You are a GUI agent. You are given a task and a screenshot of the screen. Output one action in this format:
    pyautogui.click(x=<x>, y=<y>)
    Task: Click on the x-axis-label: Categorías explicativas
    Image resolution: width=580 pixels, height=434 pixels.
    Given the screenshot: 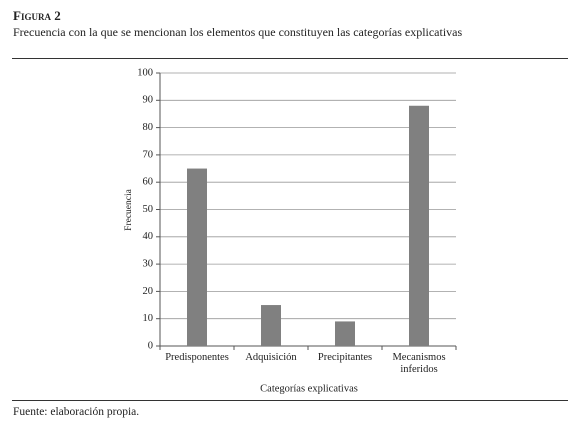 What is the action you would take?
    pyautogui.click(x=309, y=388)
    